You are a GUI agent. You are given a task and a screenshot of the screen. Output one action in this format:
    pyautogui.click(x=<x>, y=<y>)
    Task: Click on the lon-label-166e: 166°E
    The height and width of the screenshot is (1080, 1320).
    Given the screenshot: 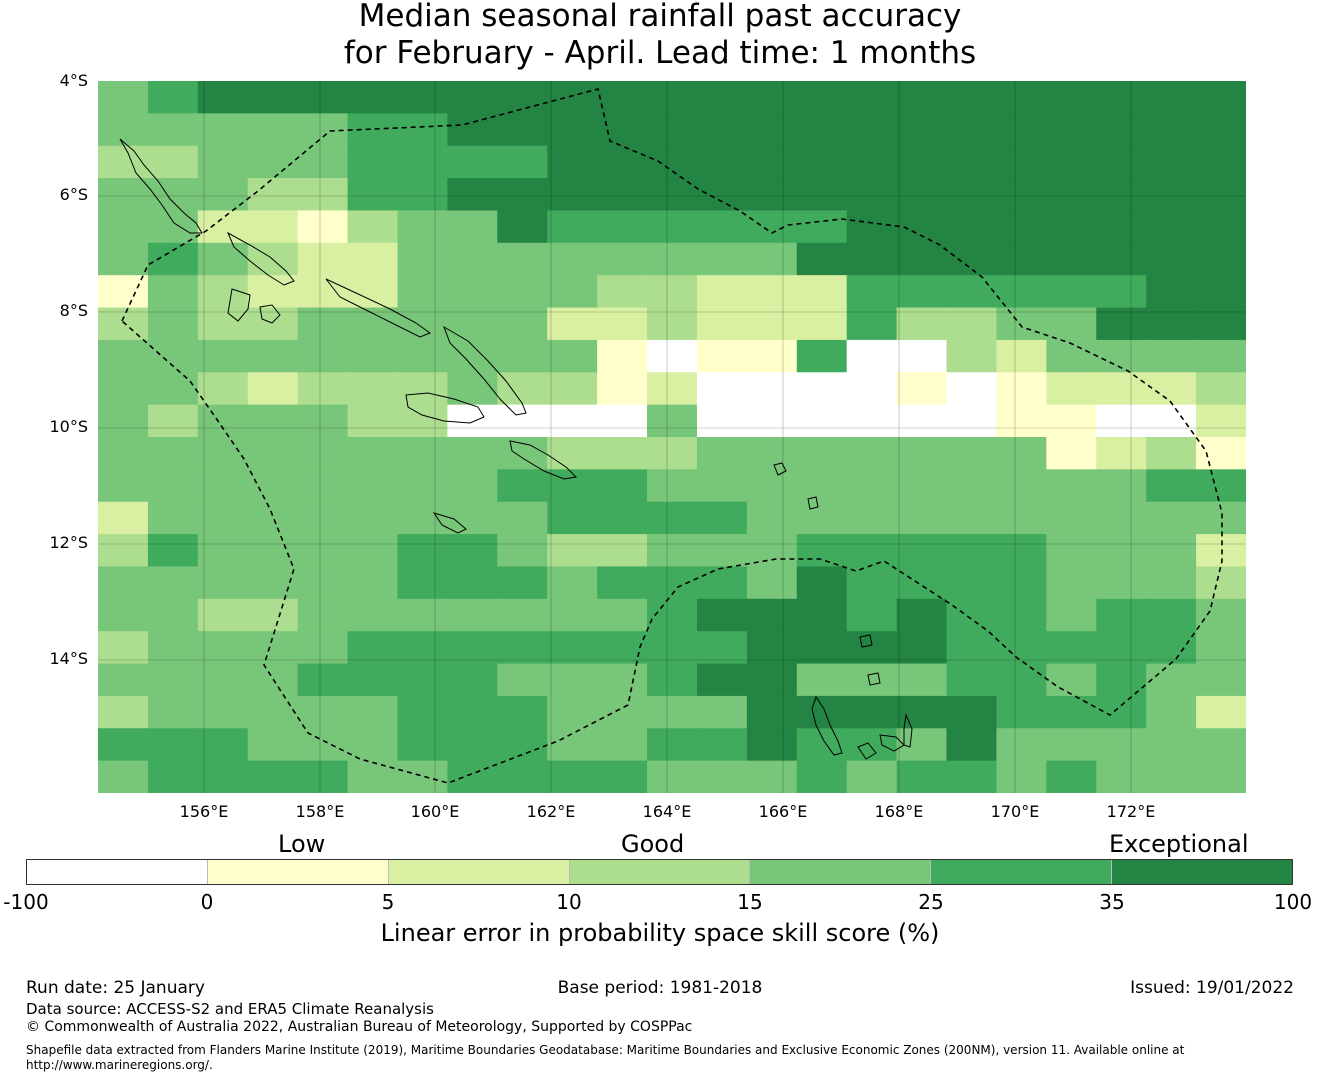 What is the action you would take?
    pyautogui.click(x=783, y=811)
    